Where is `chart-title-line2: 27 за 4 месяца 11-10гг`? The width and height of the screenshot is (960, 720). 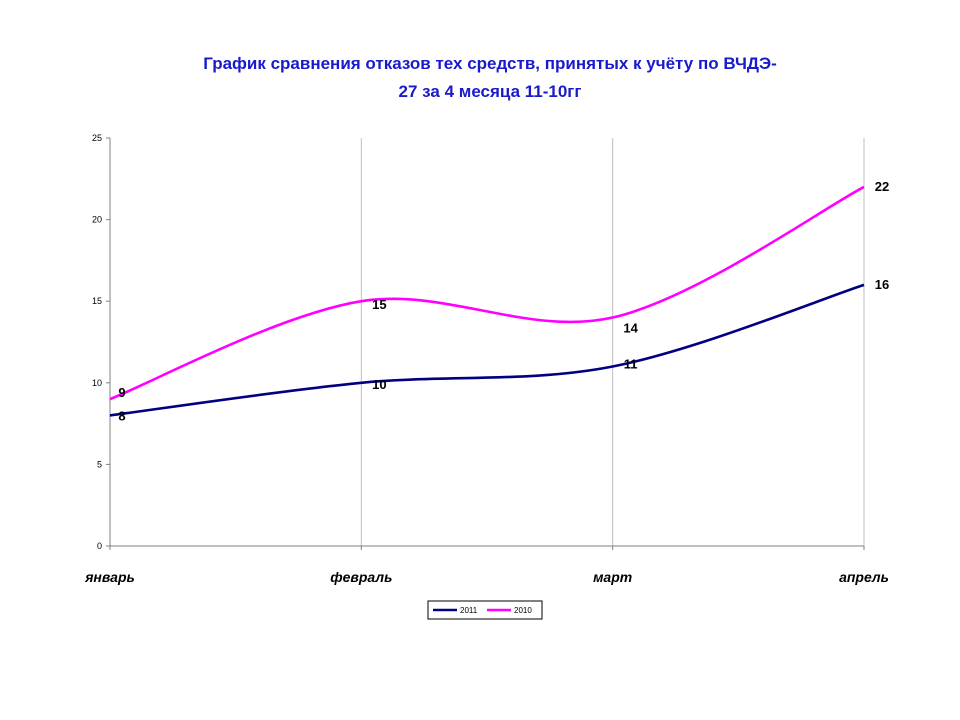 chart-title-line2: 27 за 4 месяца 11-10гг is located at coordinates (490, 91).